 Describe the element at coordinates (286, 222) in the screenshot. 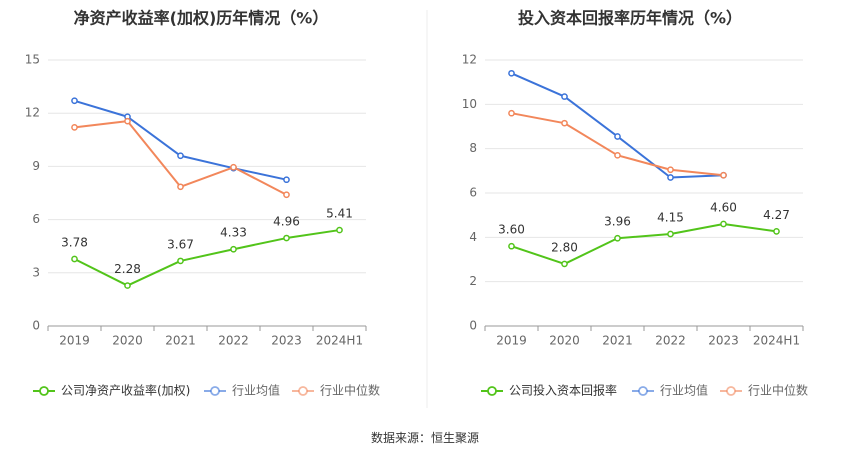

I see `data-label: 4.96` at that location.